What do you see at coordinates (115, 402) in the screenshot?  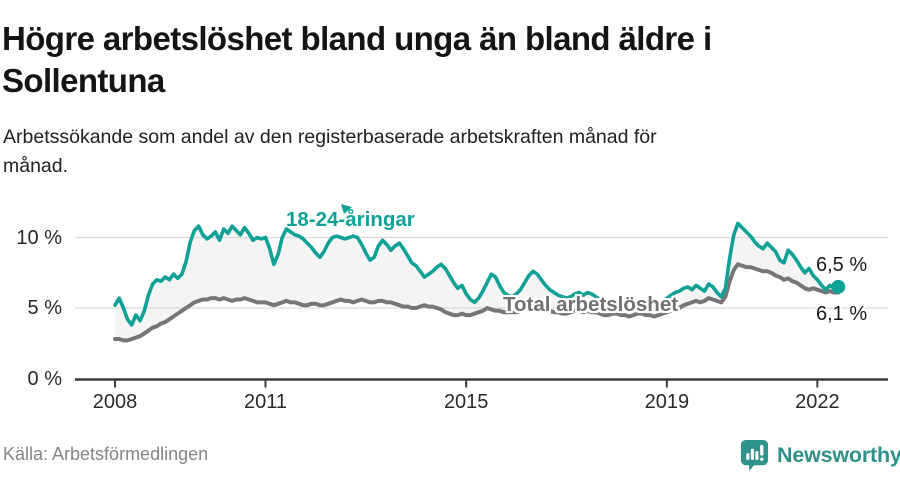 I see `x-axis-label-2008: 2008` at bounding box center [115, 402].